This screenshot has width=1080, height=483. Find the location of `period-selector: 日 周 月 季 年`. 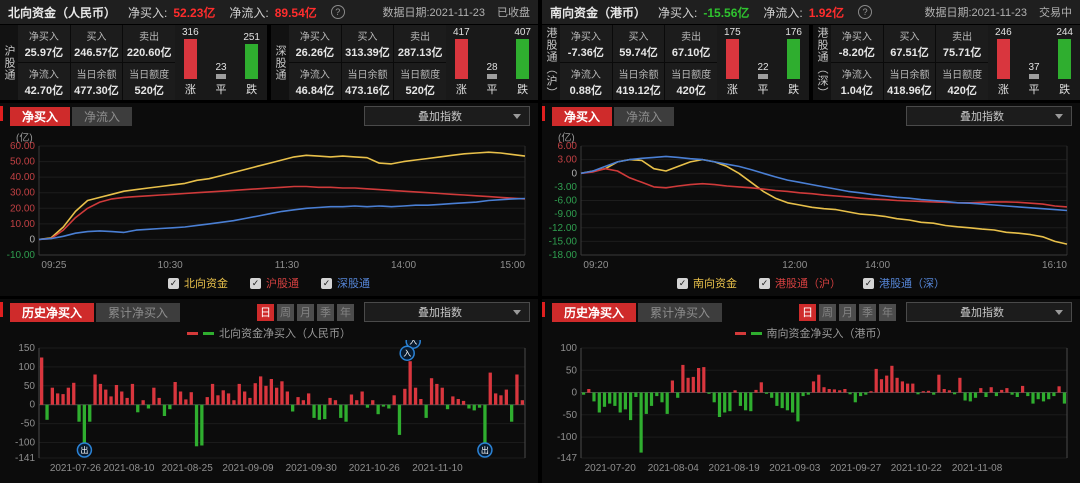

period-selector: 日 周 月 季 年 is located at coordinates (305, 312).